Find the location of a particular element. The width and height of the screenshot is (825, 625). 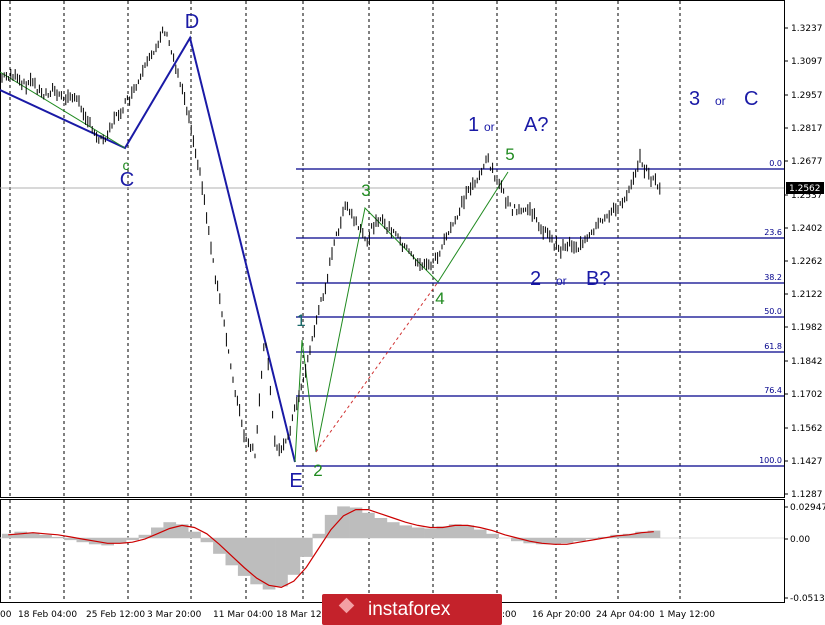

fib-label: 61.8 is located at coordinates (773, 346).